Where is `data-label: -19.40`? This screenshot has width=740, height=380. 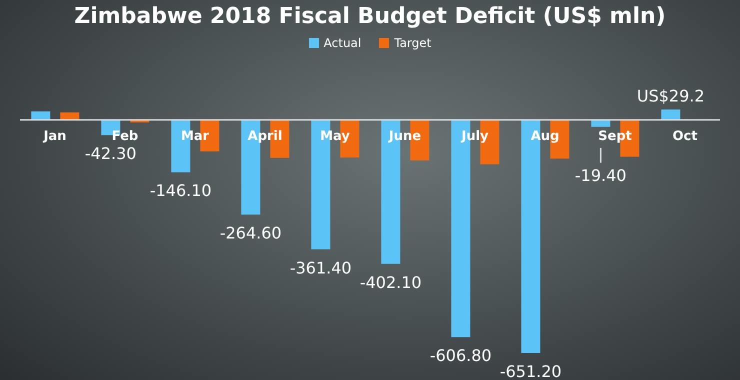 data-label: -19.40 is located at coordinates (600, 175).